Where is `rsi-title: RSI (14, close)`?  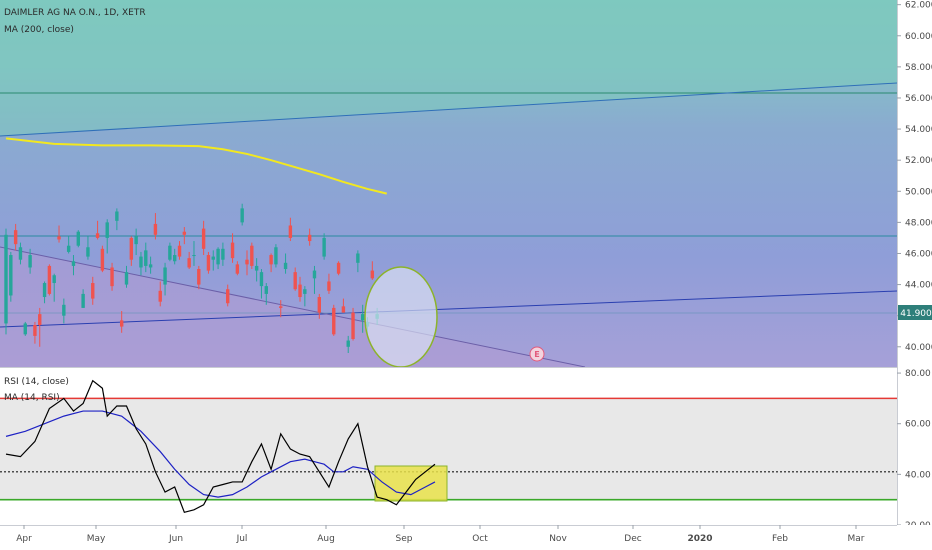
rsi-title: RSI (14, close) is located at coordinates (36, 382).